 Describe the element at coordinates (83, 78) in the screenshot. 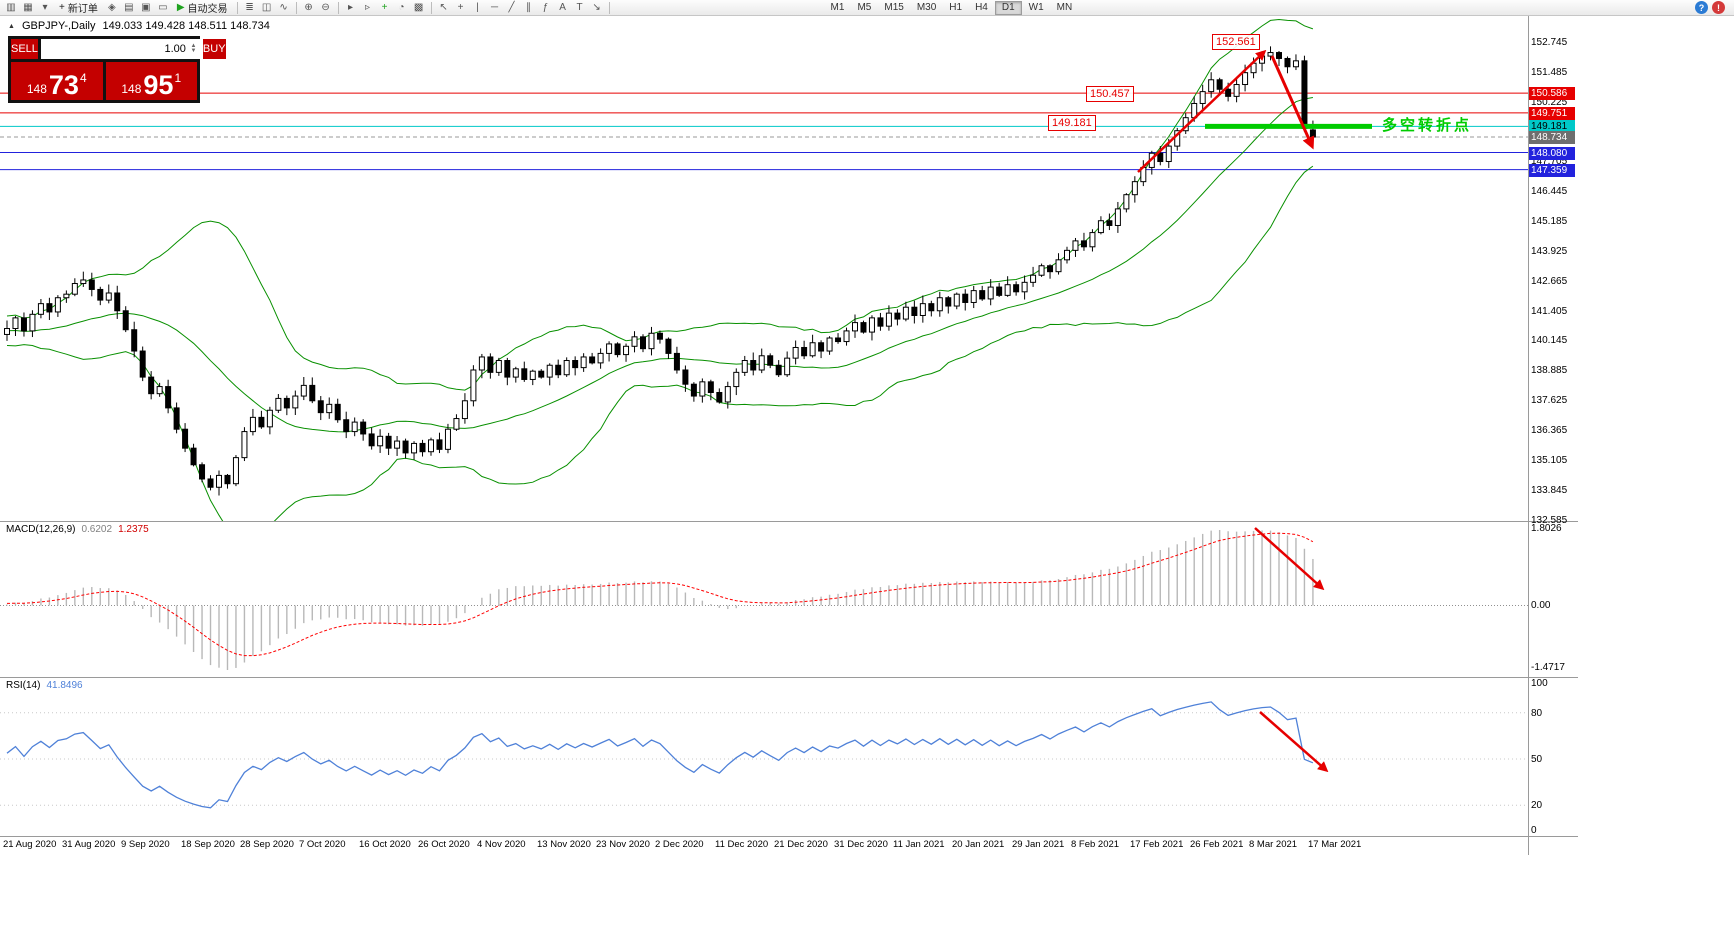

I see `bid-point: 4` at that location.